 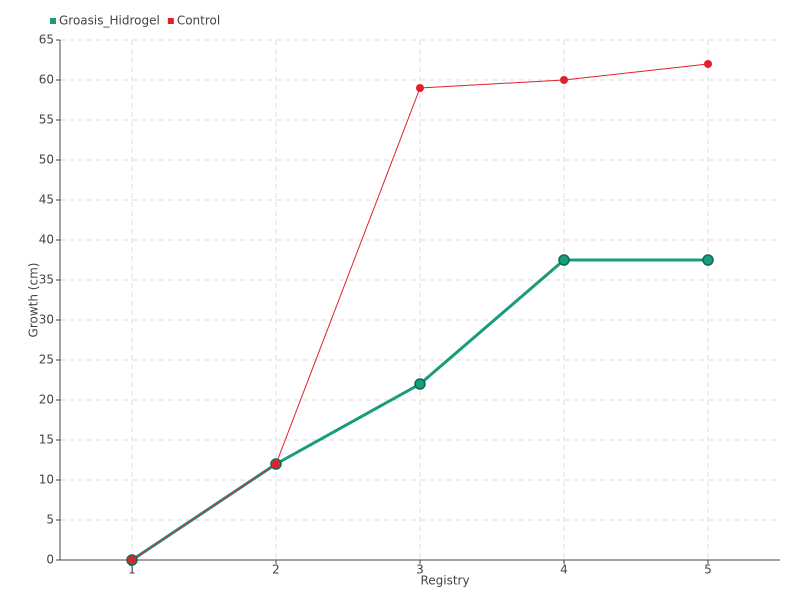 What do you see at coordinates (46, 480) in the screenshot?
I see `y-tick-label: 10` at bounding box center [46, 480].